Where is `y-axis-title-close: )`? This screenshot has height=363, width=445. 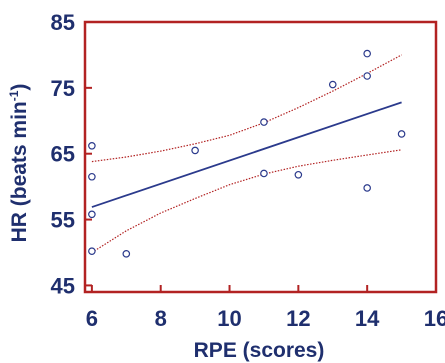
y-axis-title-close: ) is located at coordinates (19, 87).